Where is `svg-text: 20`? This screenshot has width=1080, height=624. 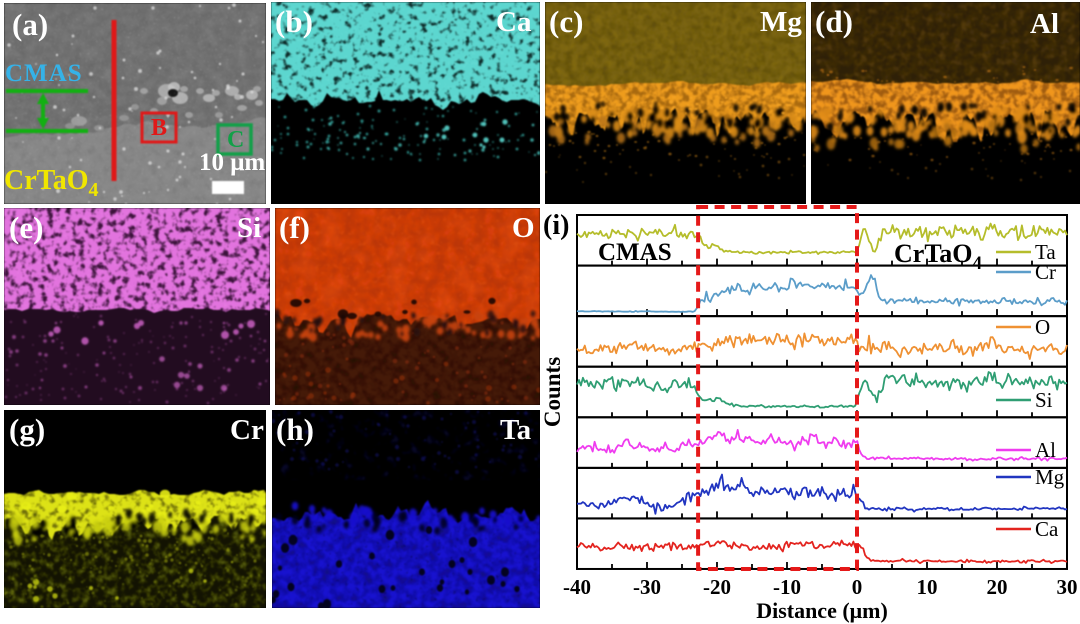
svg-text: 20 is located at coordinates (997, 587).